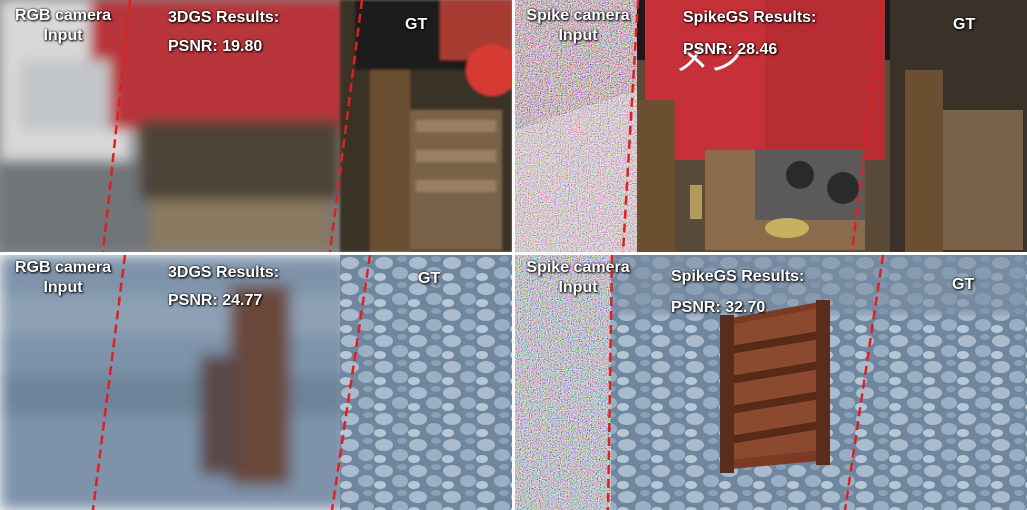 The width and height of the screenshot is (1027, 510). Describe the element at coordinates (730, 49) in the screenshot. I see `psnr-label: PSNR: 28.46` at that location.